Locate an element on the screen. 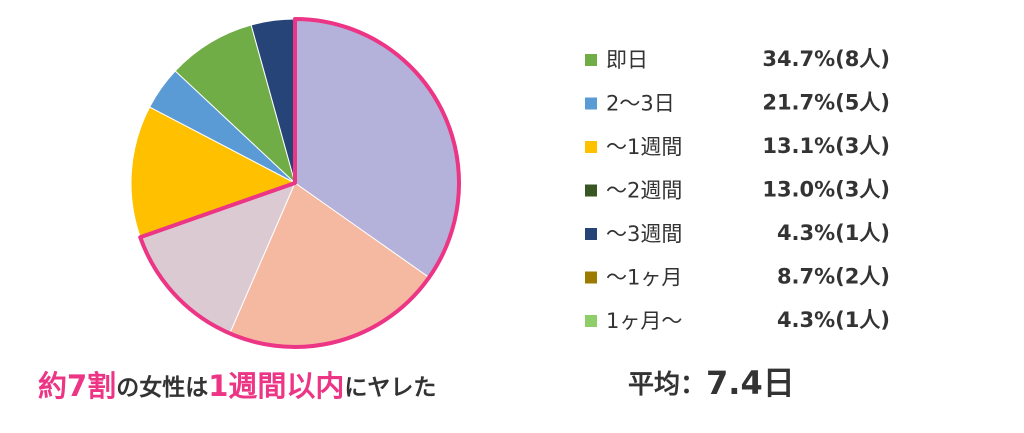 This screenshot has width=1024, height=433. annotation: 約7割の女性は1週間以内にヤレた is located at coordinates (237, 386).